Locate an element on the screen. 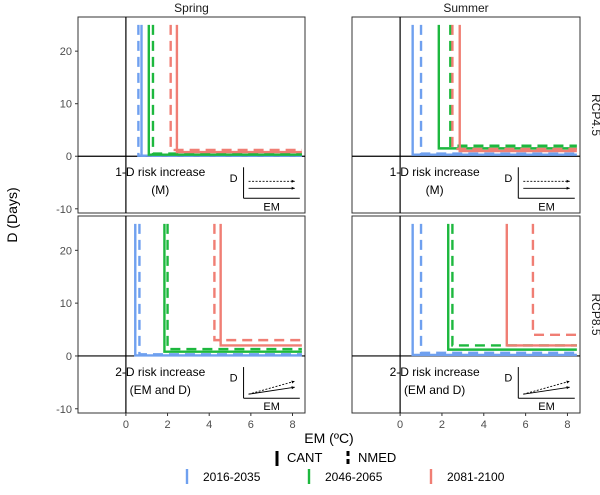 Image resolution: width=600 pixels, height=495 pixels. x-axis-title: EM (ºC) is located at coordinates (328, 438).